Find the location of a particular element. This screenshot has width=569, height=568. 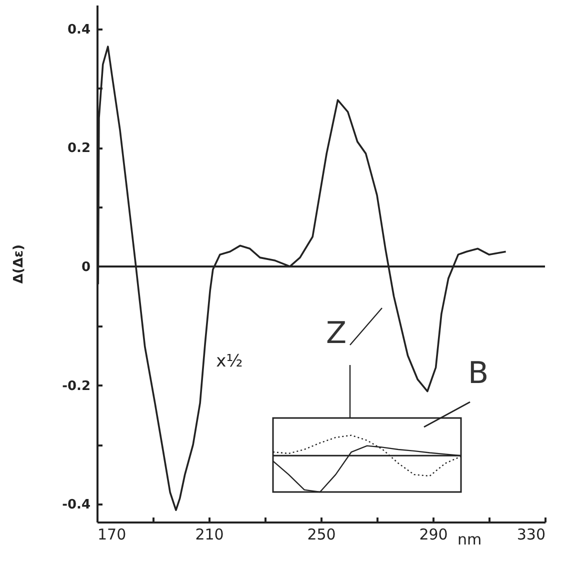

annotation: Z is located at coordinates (336, 333).